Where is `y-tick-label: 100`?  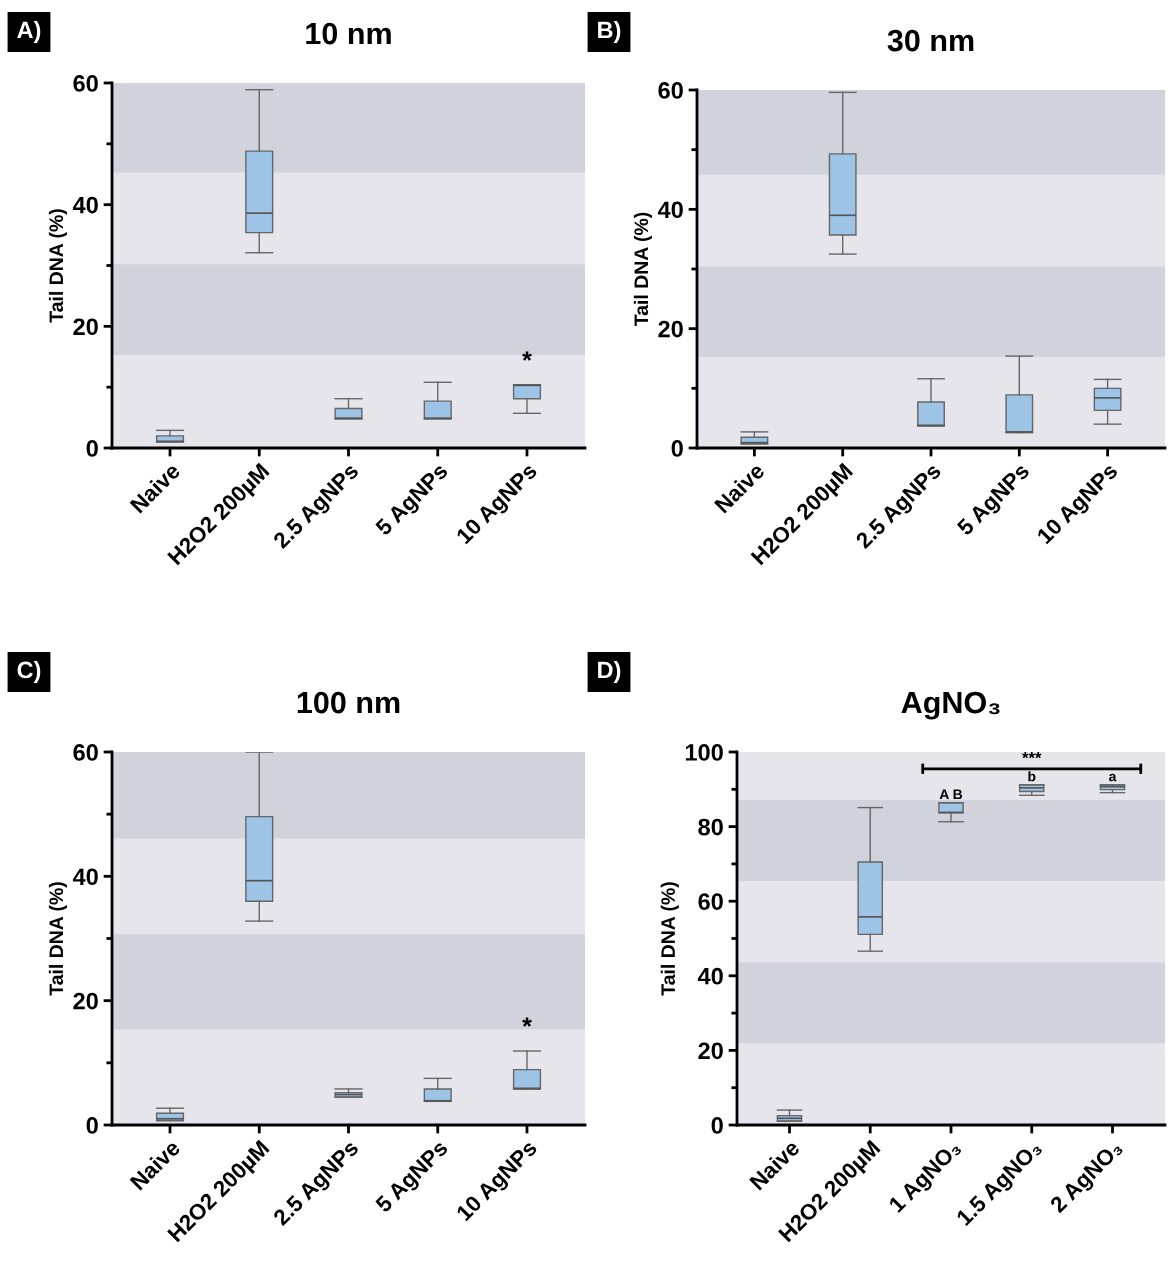
y-tick-label: 100 is located at coordinates (704, 752).